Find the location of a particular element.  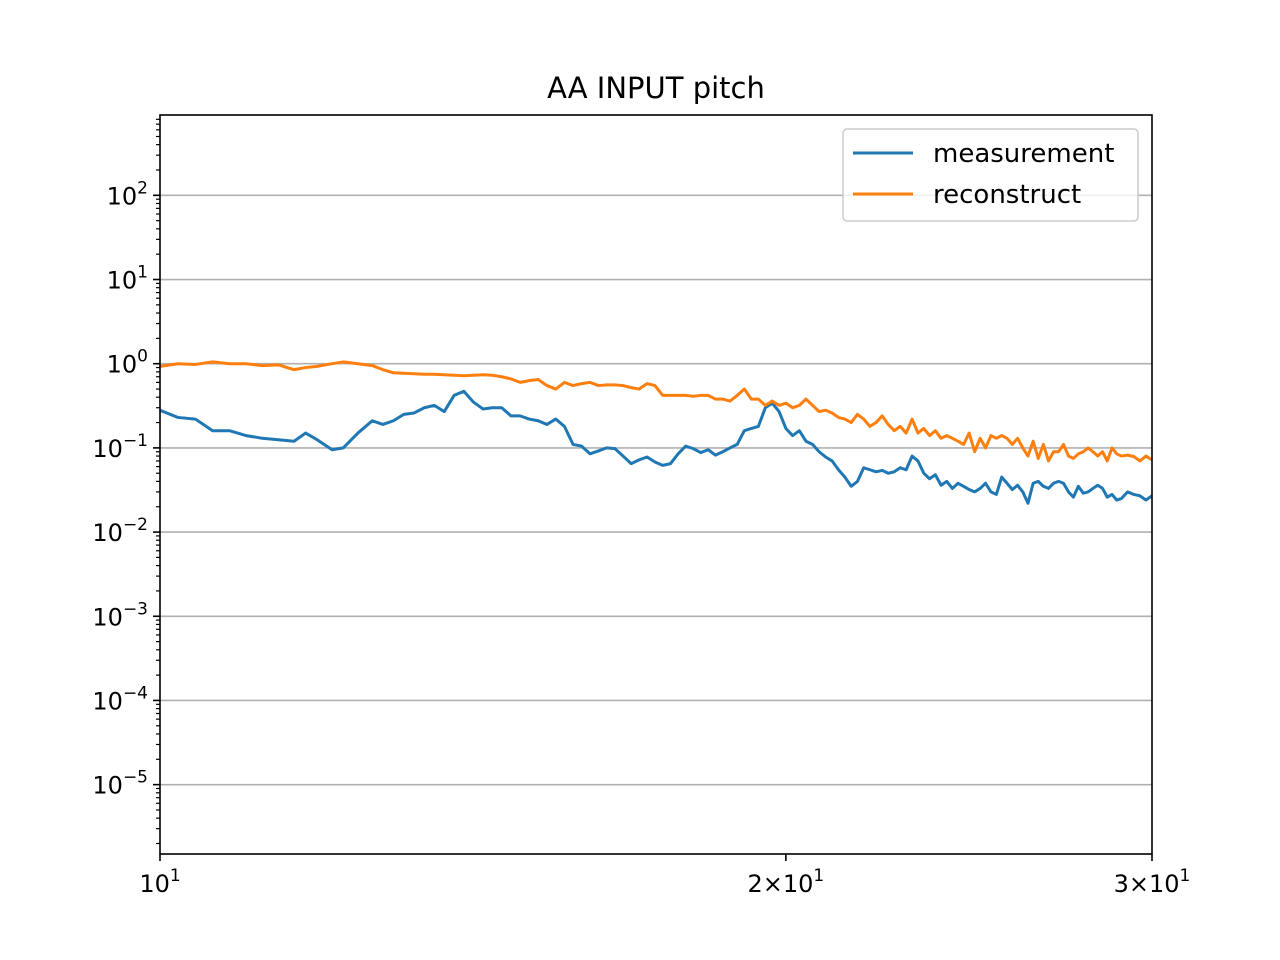

chart-title: AA INPUT pitch is located at coordinates (656, 88).